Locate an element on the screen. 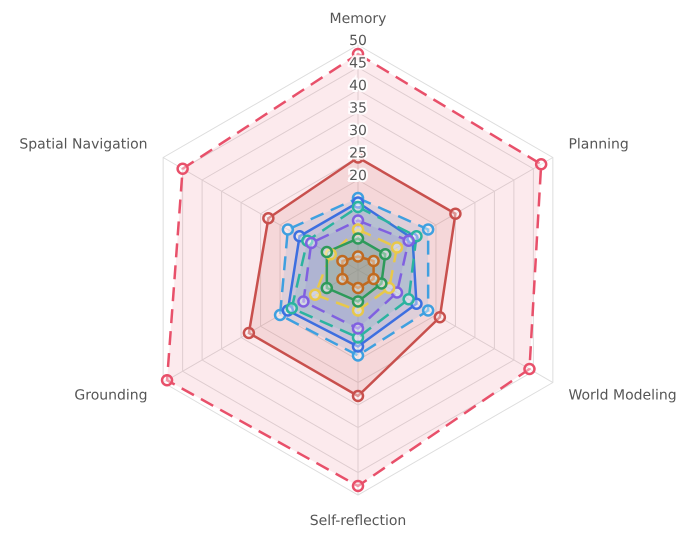 This screenshot has width=695, height=534. spoke-label: World Modeling is located at coordinates (622, 396).